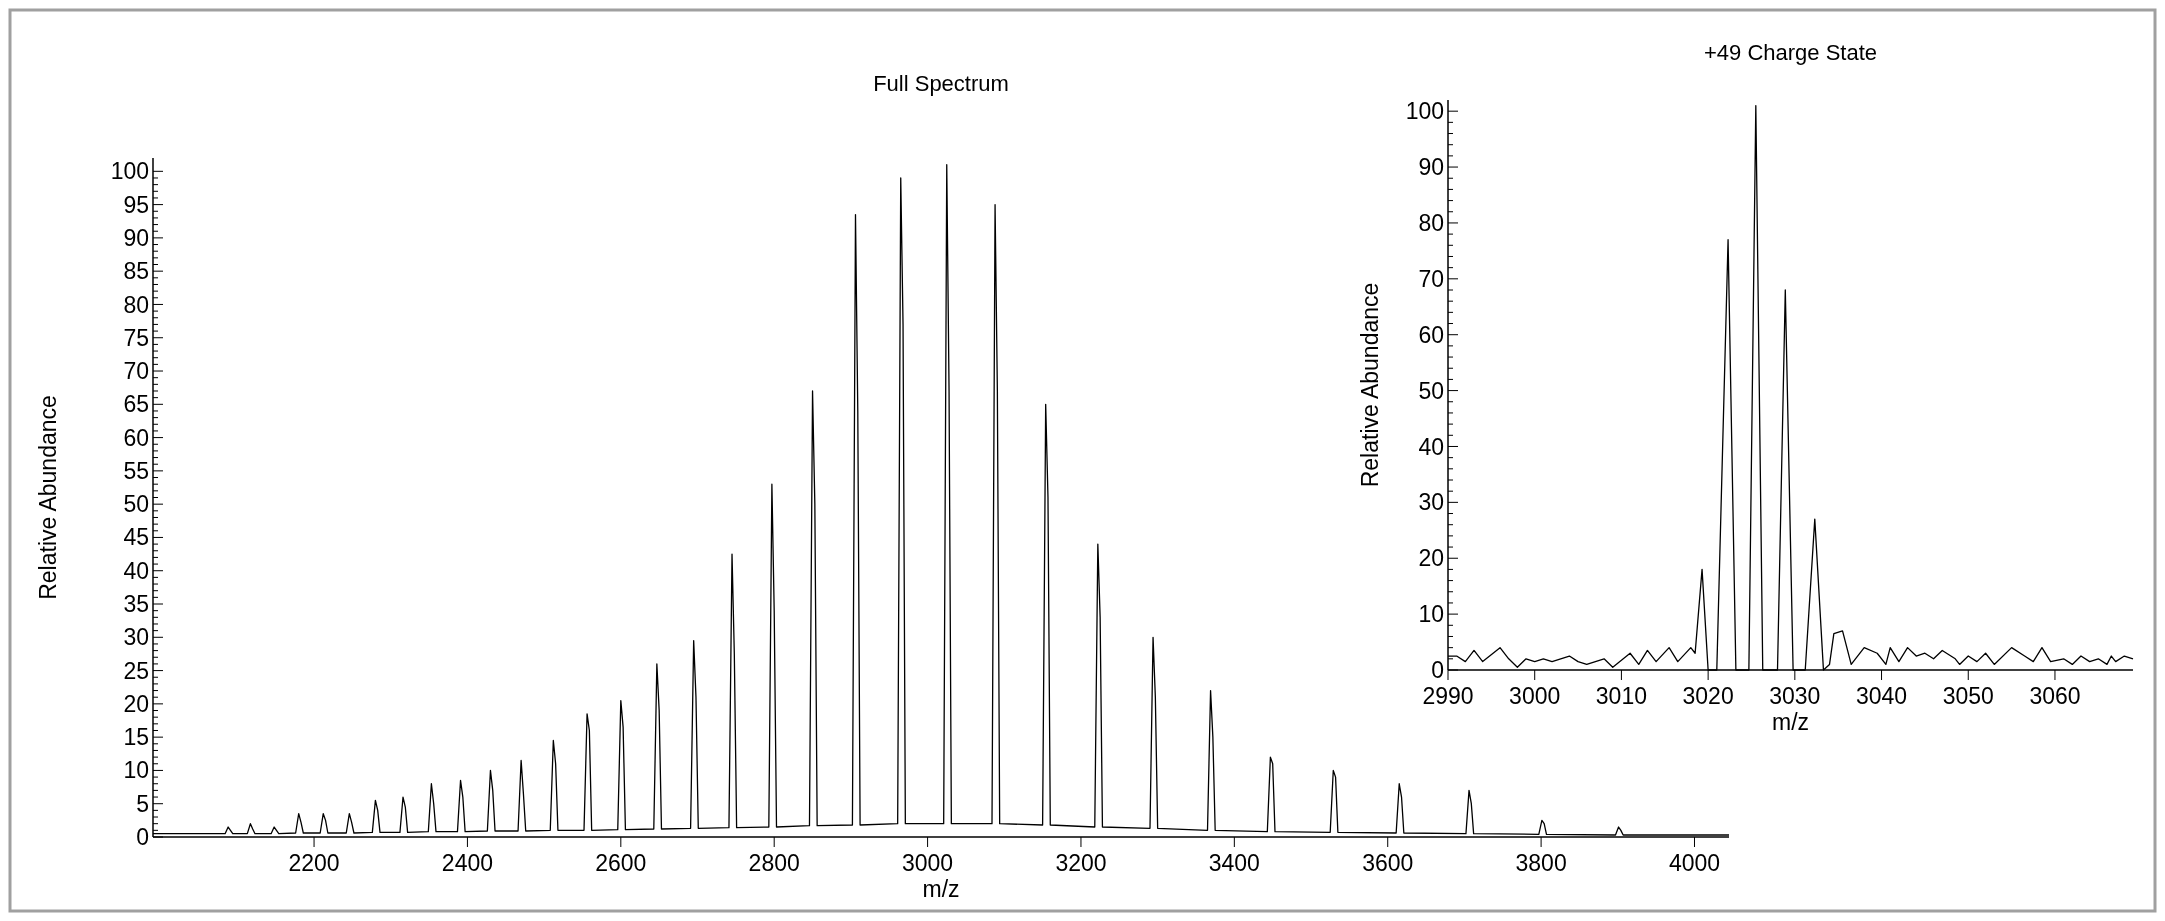 This screenshot has width=2165, height=921. What do you see at coordinates (941, 83) in the screenshot?
I see `chart-title: Full Spectrum` at bounding box center [941, 83].